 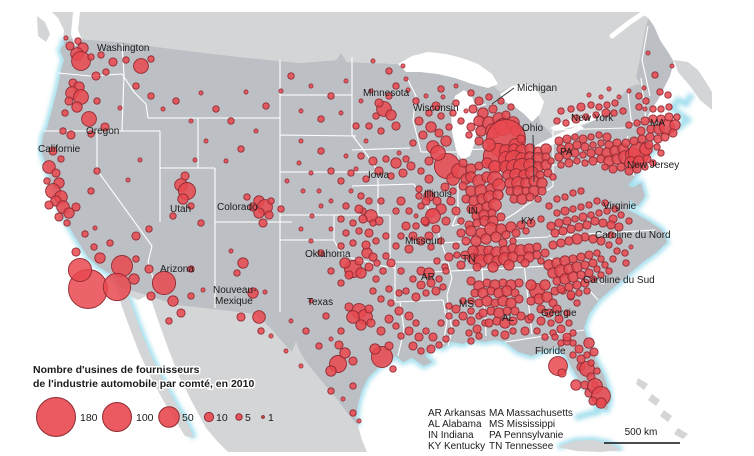 I want to click on state-label: Nouveau-, so click(x=234, y=290).